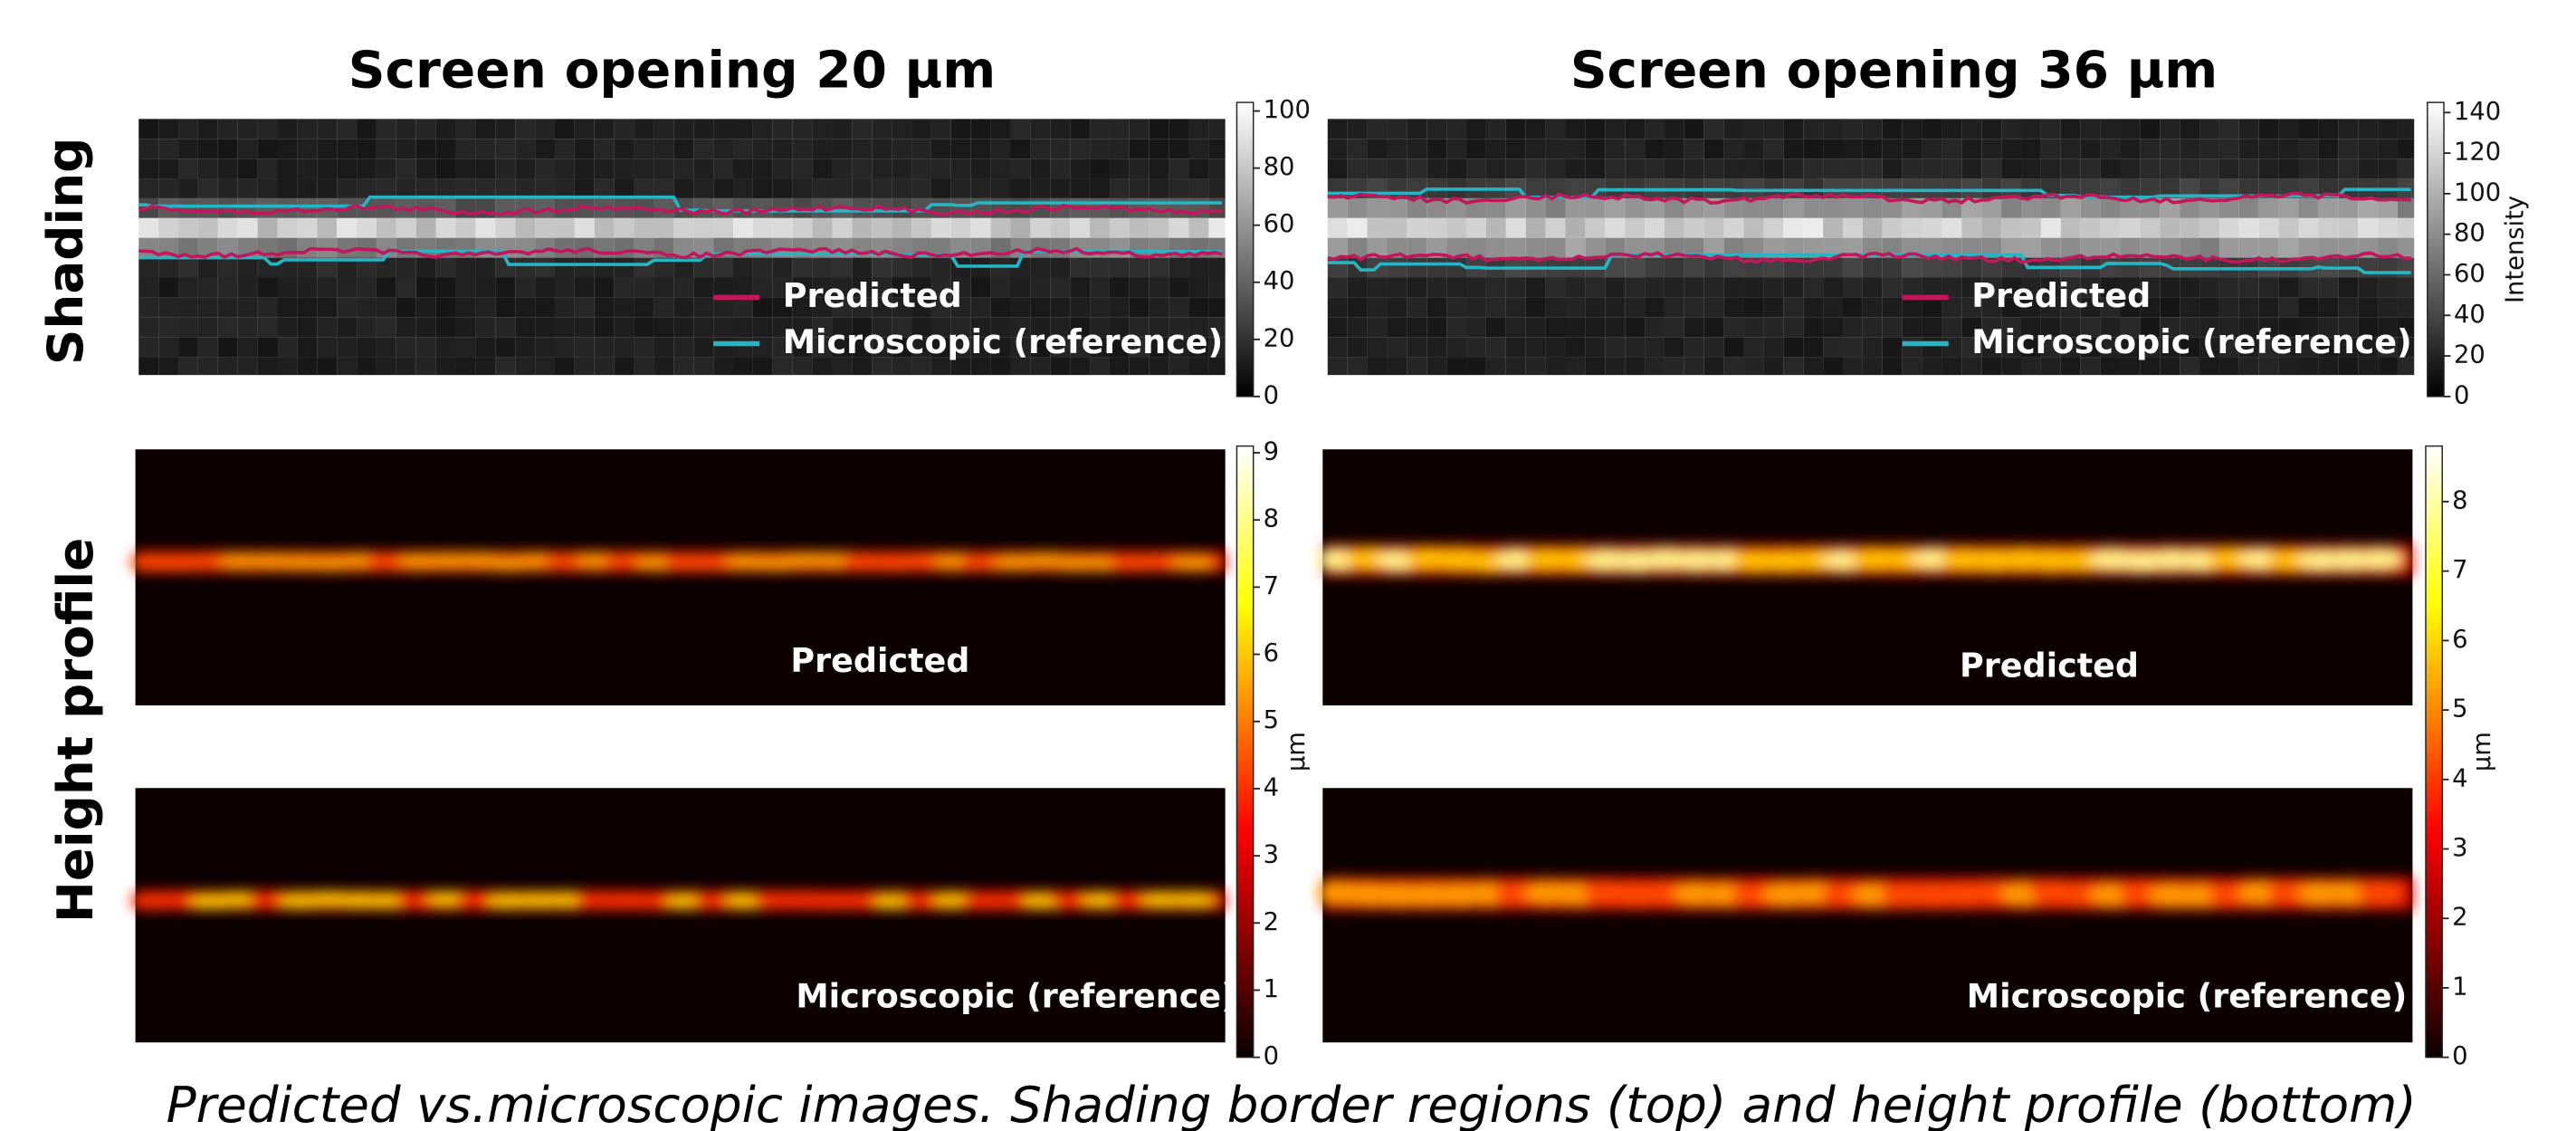 This screenshot has width=2576, height=1131. What do you see at coordinates (1271, 787) in the screenshot?
I see `colorbar-tick-label: 4` at bounding box center [1271, 787].